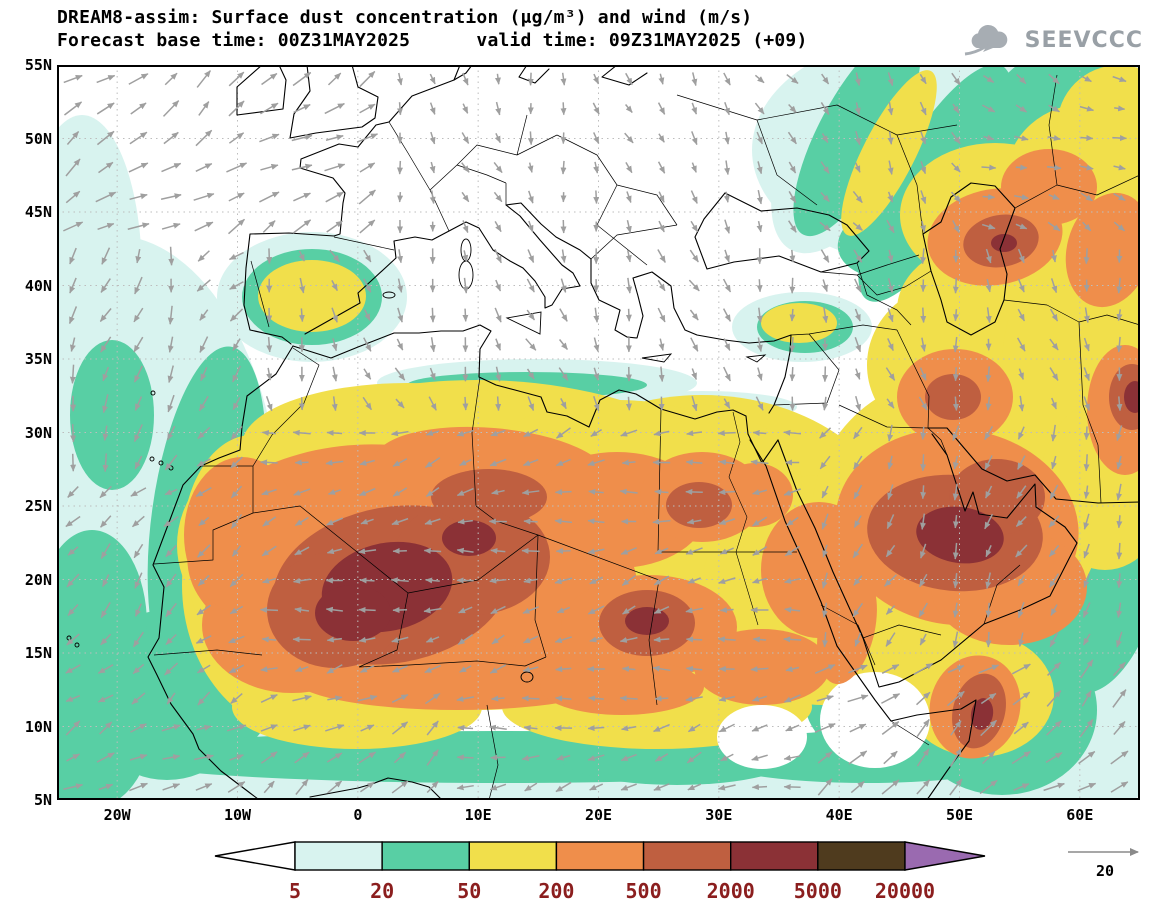 The width and height of the screenshot is (1165, 907). Describe the element at coordinates (523, 323) in the screenshot. I see `island-sicily` at that location.